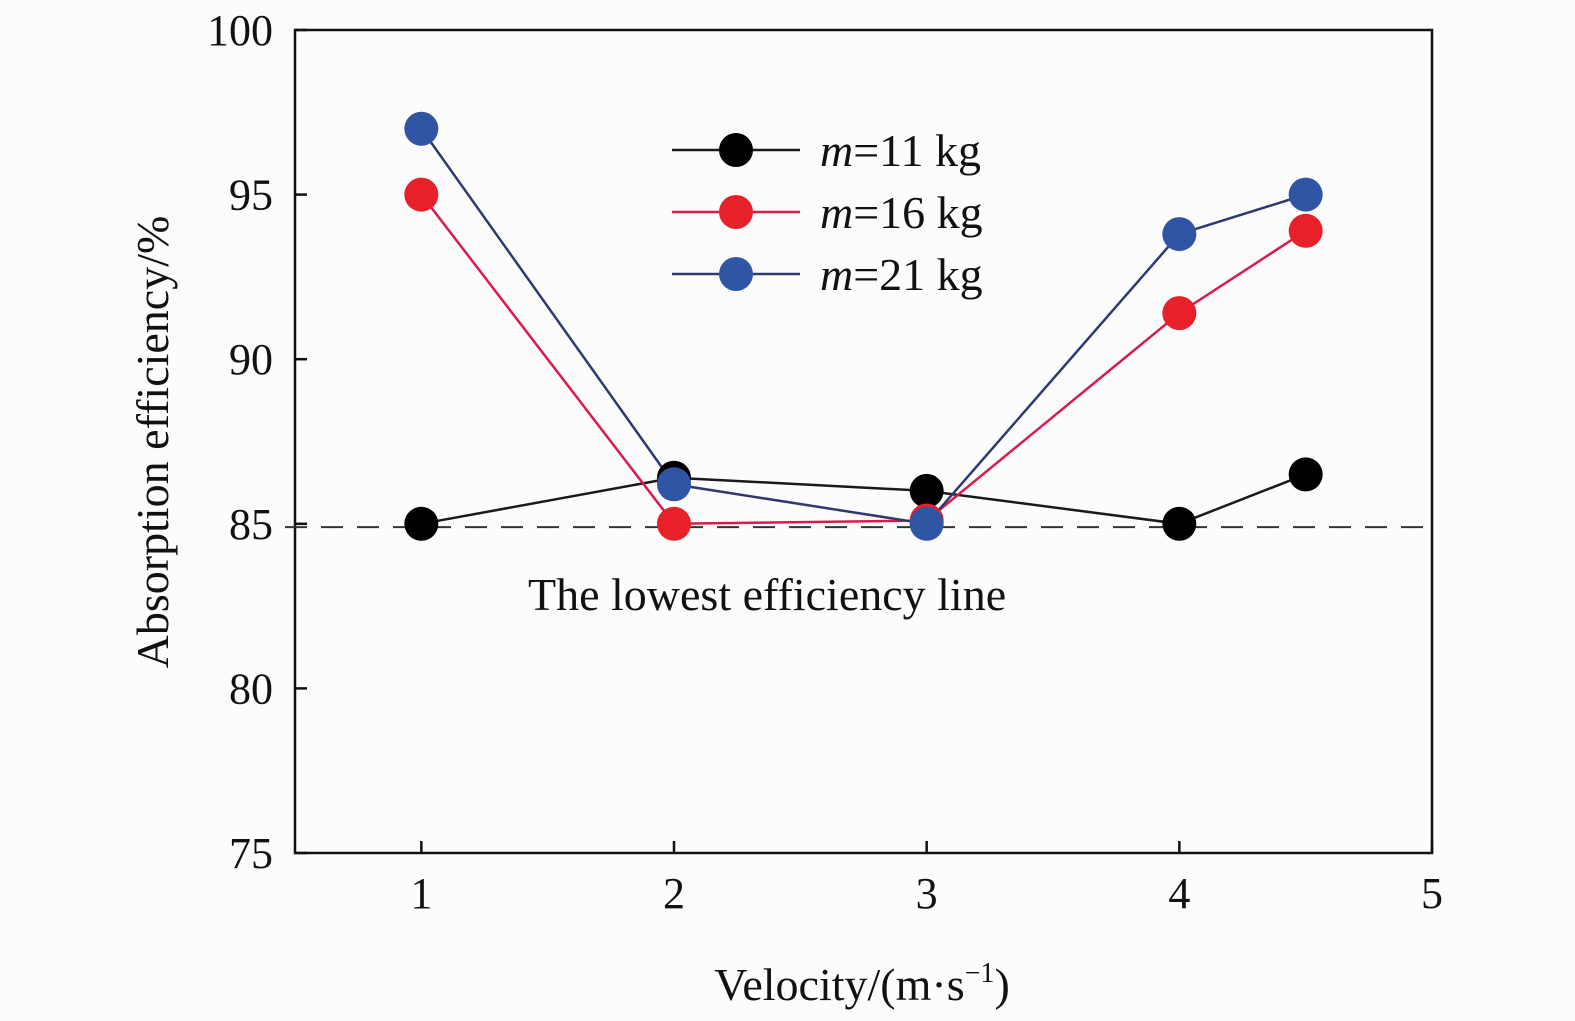 The width and height of the screenshot is (1575, 1021). I want to click on x-tick-label: 3, so click(927, 893).